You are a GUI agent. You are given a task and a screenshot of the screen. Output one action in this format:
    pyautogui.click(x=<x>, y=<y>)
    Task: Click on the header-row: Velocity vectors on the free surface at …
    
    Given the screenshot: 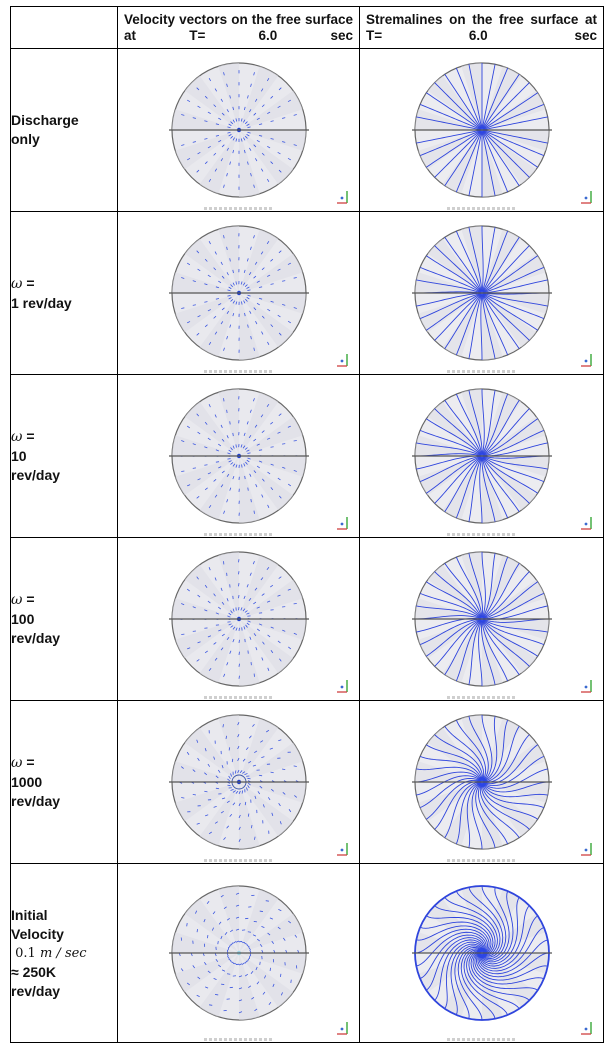 What is the action you would take?
    pyautogui.click(x=307, y=28)
    